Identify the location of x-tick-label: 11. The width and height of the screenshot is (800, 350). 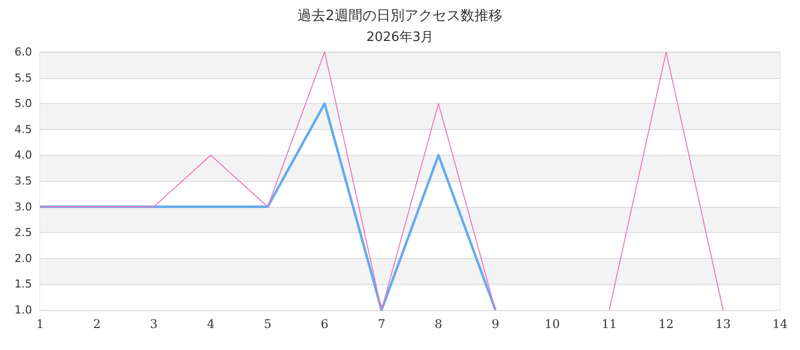
(609, 324).